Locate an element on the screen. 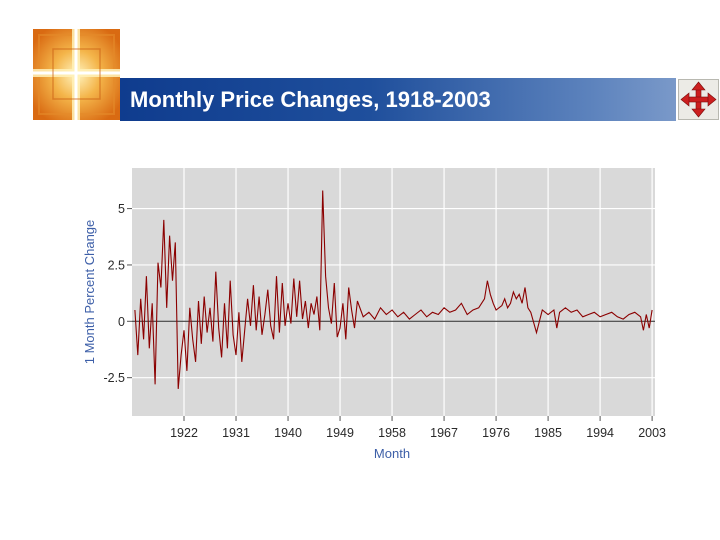  y-tick-label: -2.5 is located at coordinates (114, 378).